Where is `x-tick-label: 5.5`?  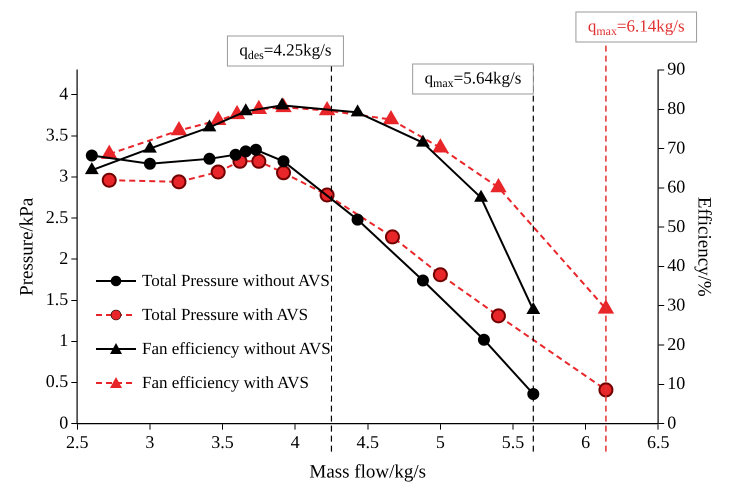 x-tick-label: 5.5 is located at coordinates (513, 442).